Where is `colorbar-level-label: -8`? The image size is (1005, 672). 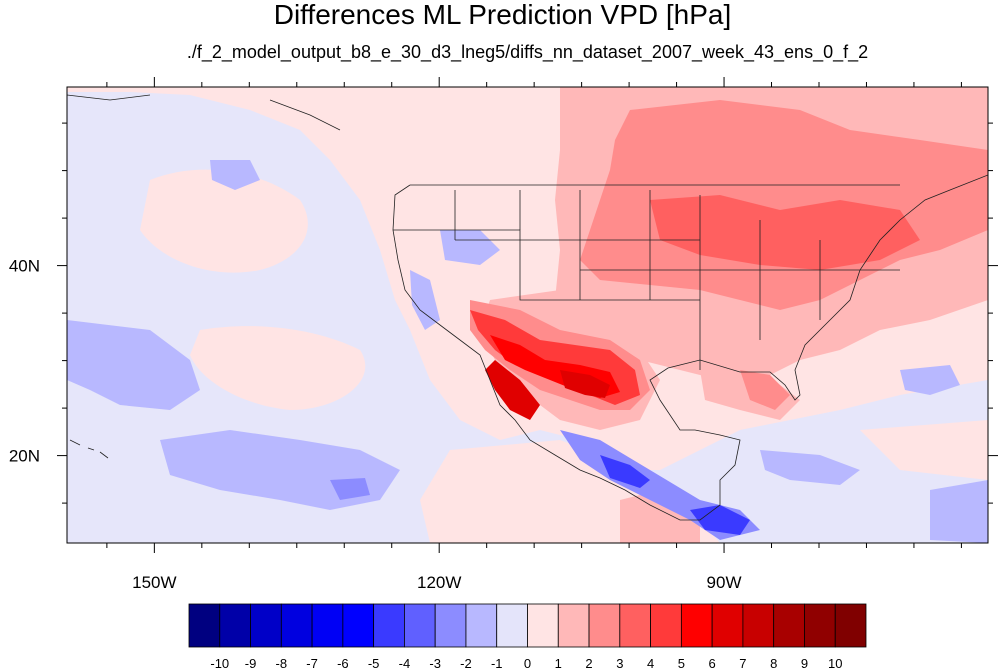 colorbar-level-label: -8 is located at coordinates (282, 663).